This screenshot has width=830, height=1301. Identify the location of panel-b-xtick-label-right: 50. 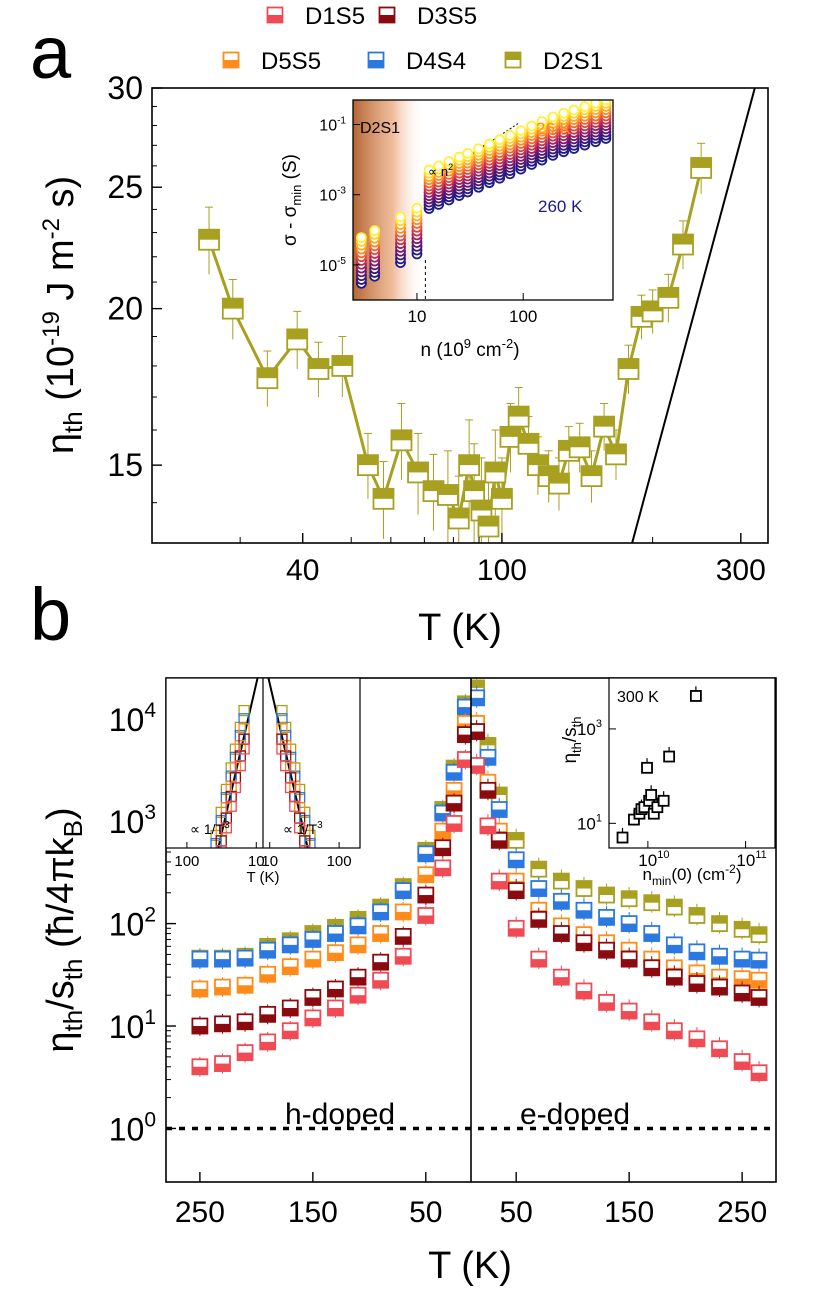
(515, 1212).